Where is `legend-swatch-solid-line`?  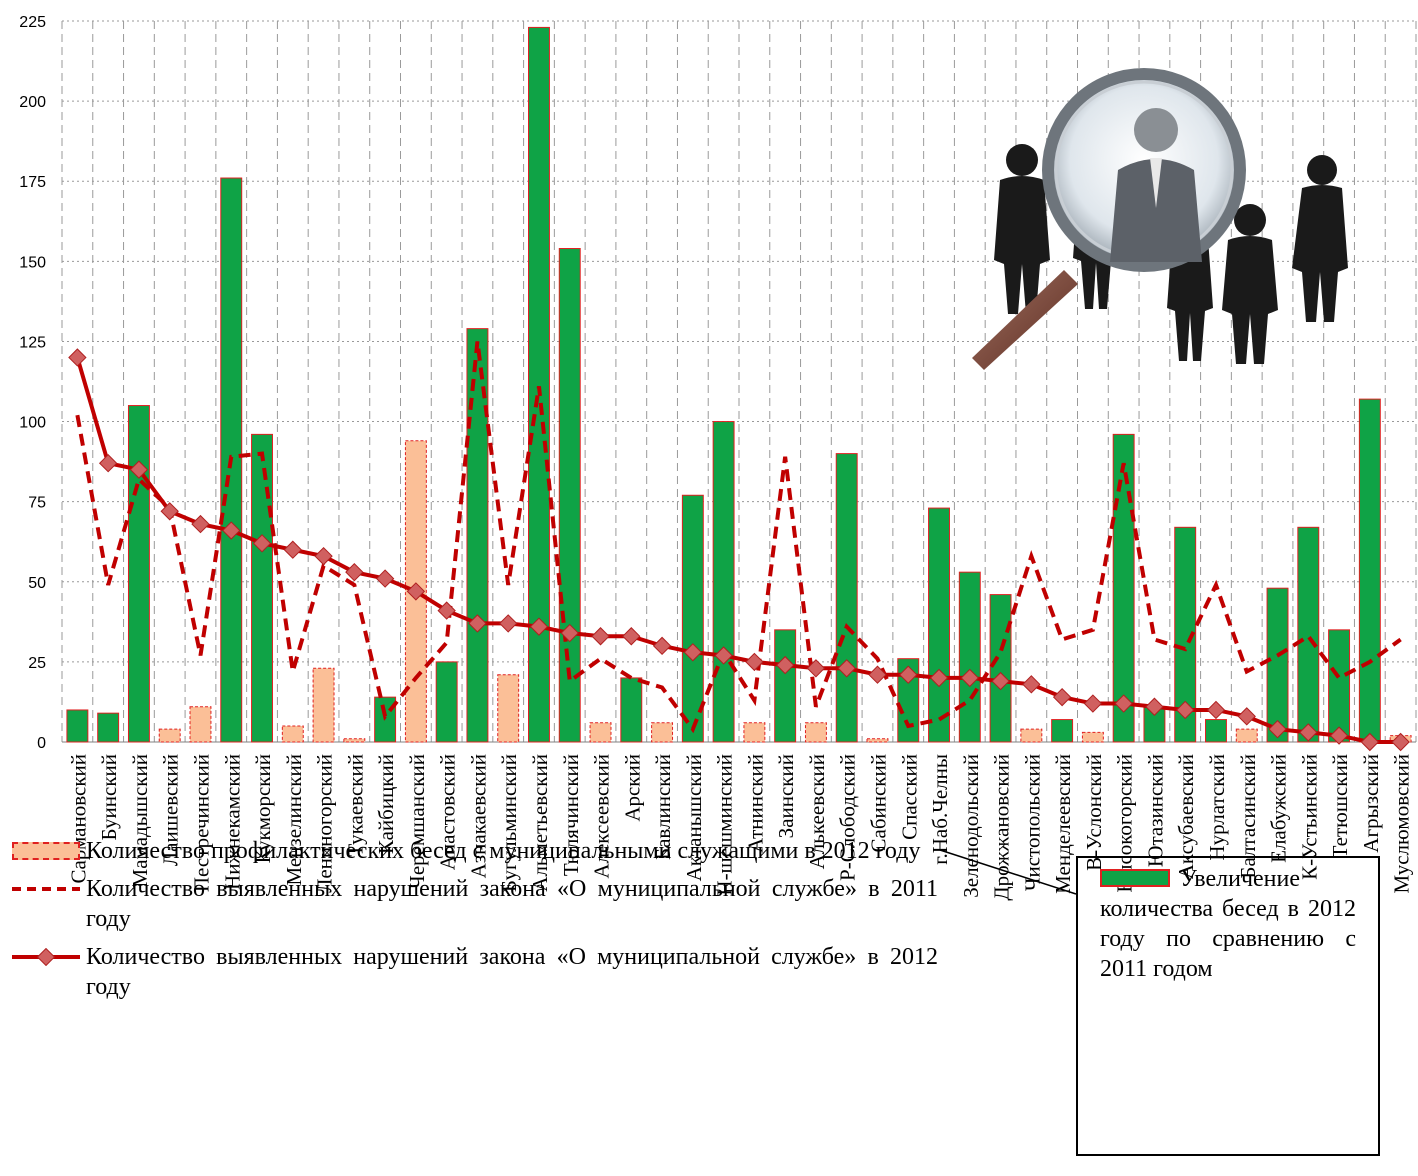
legend-swatch-solid-line is located at coordinates (46, 957).